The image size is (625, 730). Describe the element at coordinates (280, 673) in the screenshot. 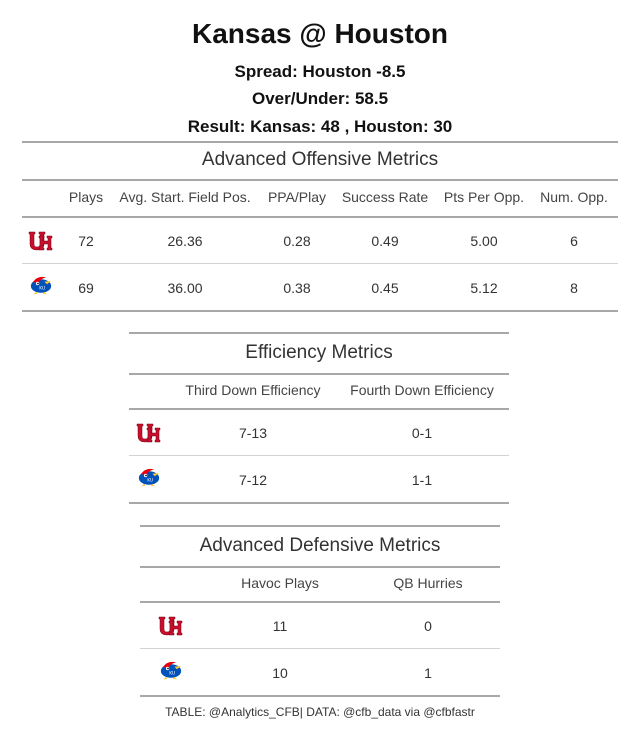

I see `table-cell: 10` at that location.